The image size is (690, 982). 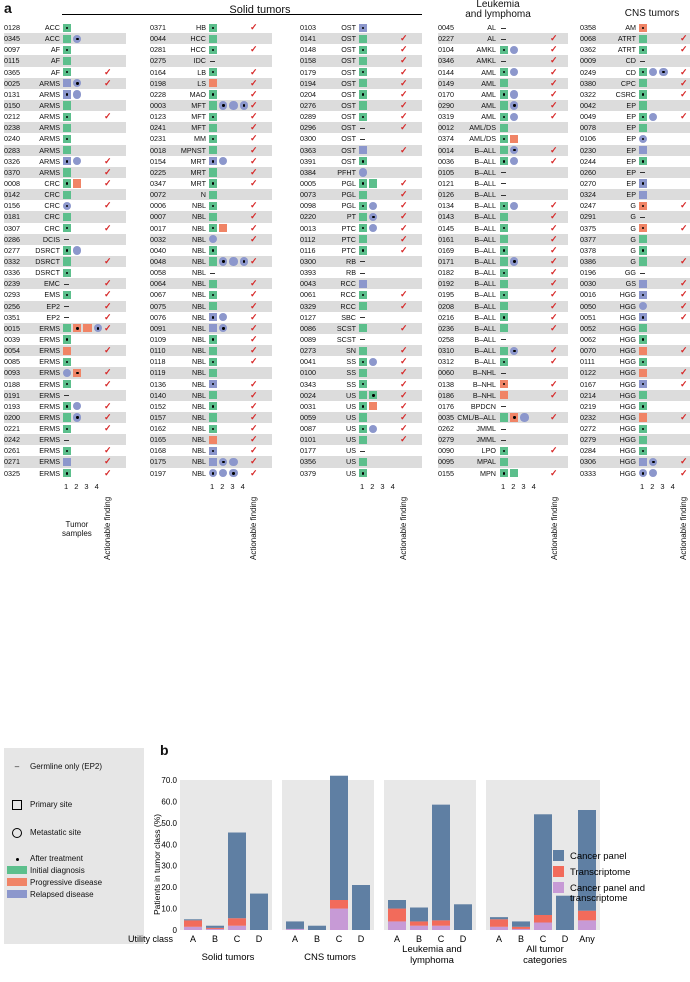 I want to click on legend-germline: – Germline only (EP2), so click(x=62, y=766).